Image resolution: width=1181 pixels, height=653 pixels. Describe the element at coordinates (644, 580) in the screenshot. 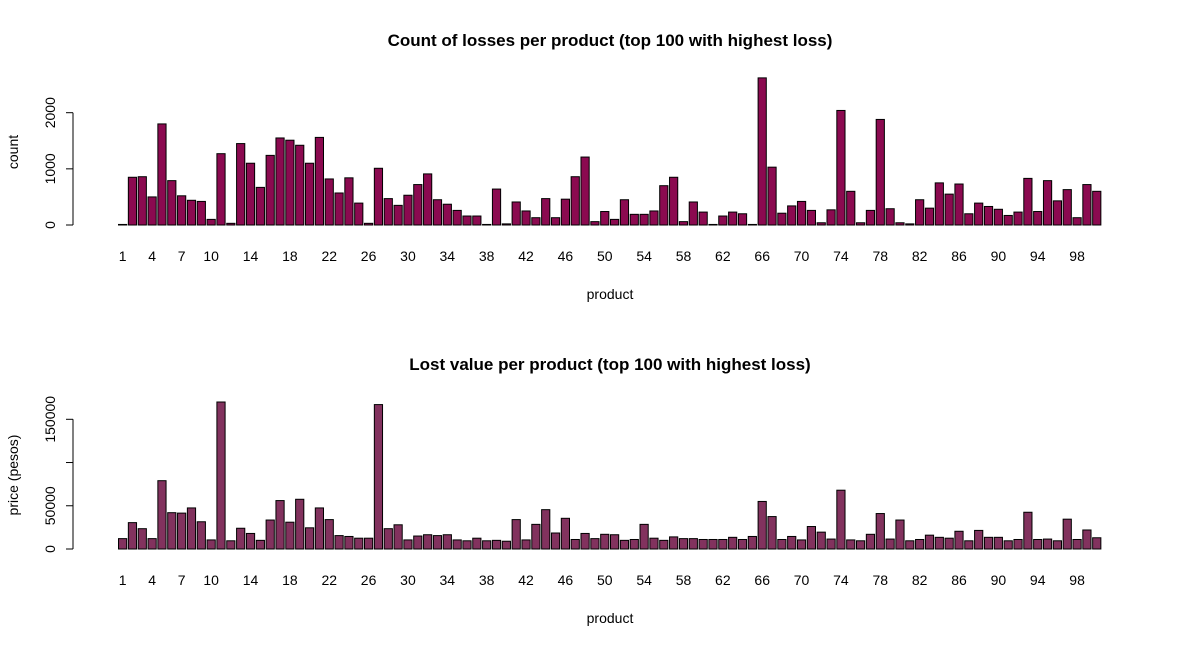

I see `x-tick-label-bottom-54: 54` at that location.